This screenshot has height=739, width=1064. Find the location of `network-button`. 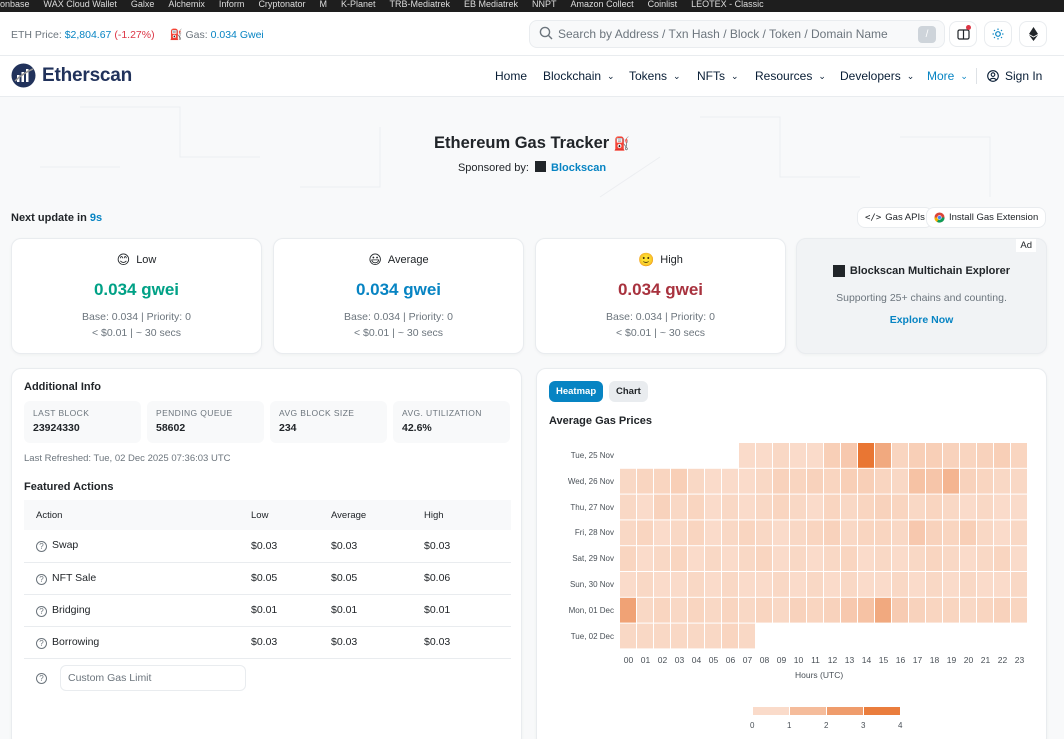

network-button is located at coordinates (1033, 34).